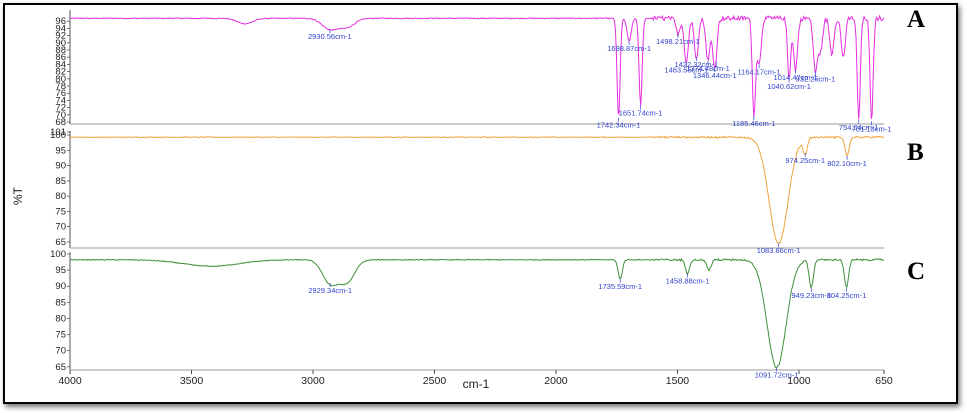  What do you see at coordinates (779, 250) in the screenshot?
I see `panel-b-peak-label: 1083.86cm-1` at bounding box center [779, 250].